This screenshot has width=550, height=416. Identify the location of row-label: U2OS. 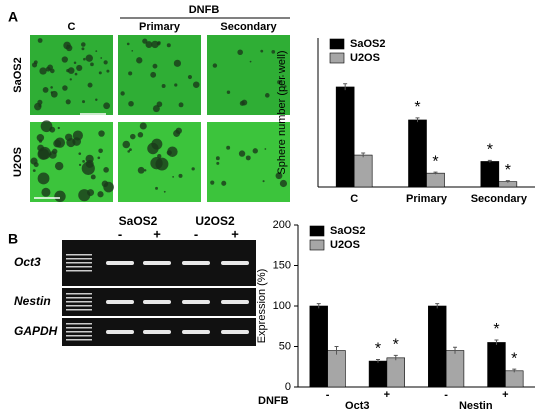
(18, 162).